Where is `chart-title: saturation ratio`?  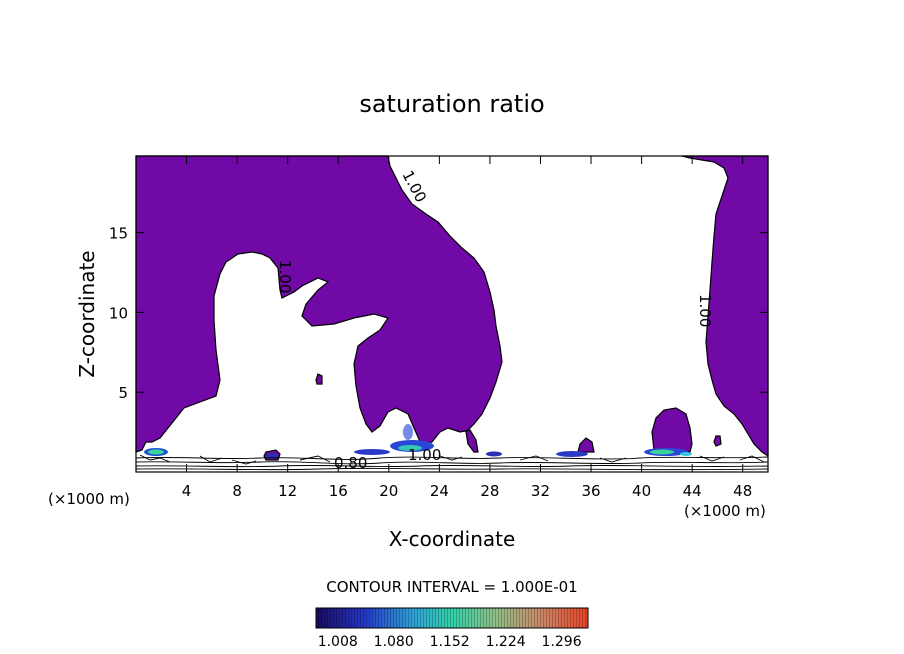
chart-title: saturation ratio is located at coordinates (451, 104).